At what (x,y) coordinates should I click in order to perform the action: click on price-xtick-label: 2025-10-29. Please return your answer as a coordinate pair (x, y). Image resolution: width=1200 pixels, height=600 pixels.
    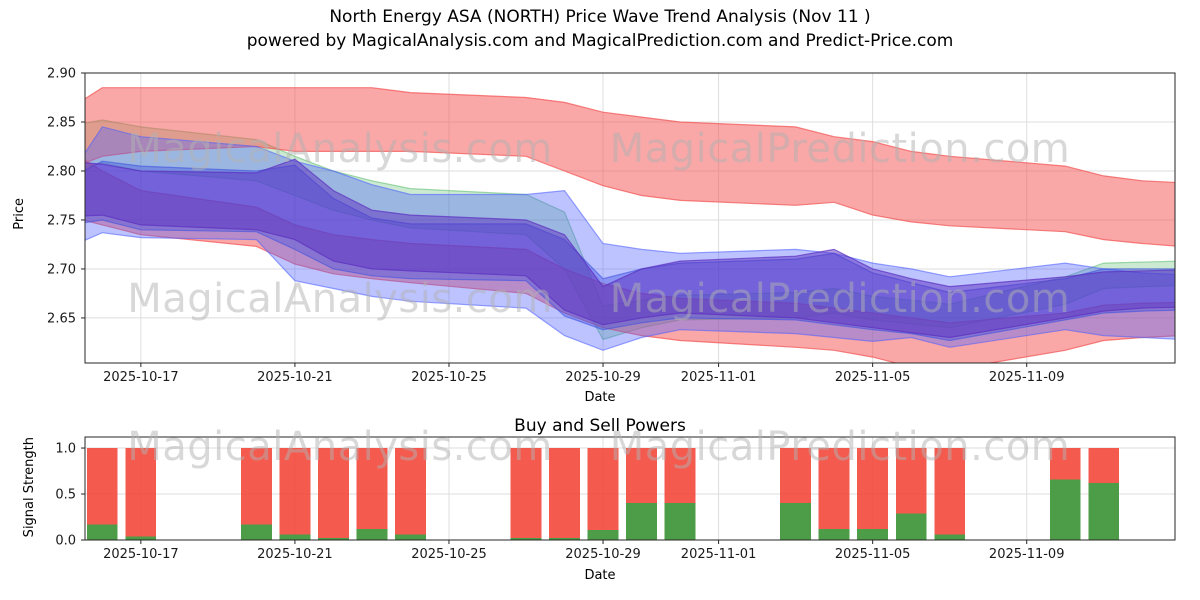
    Looking at the image, I should click on (603, 377).